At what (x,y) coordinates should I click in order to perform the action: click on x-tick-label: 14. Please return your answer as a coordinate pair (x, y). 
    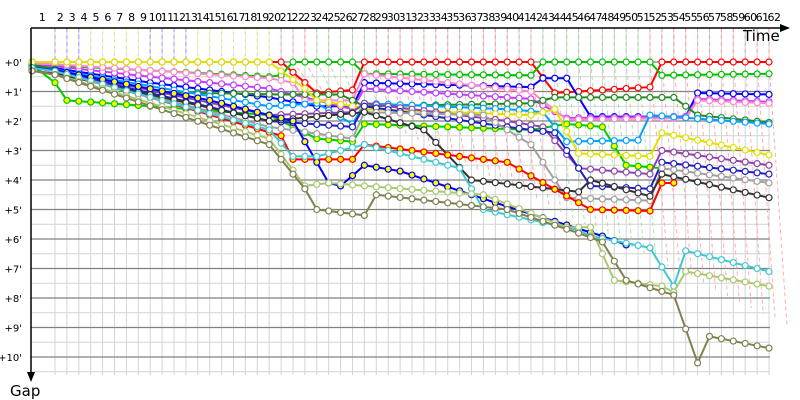
    Looking at the image, I should click on (202, 17).